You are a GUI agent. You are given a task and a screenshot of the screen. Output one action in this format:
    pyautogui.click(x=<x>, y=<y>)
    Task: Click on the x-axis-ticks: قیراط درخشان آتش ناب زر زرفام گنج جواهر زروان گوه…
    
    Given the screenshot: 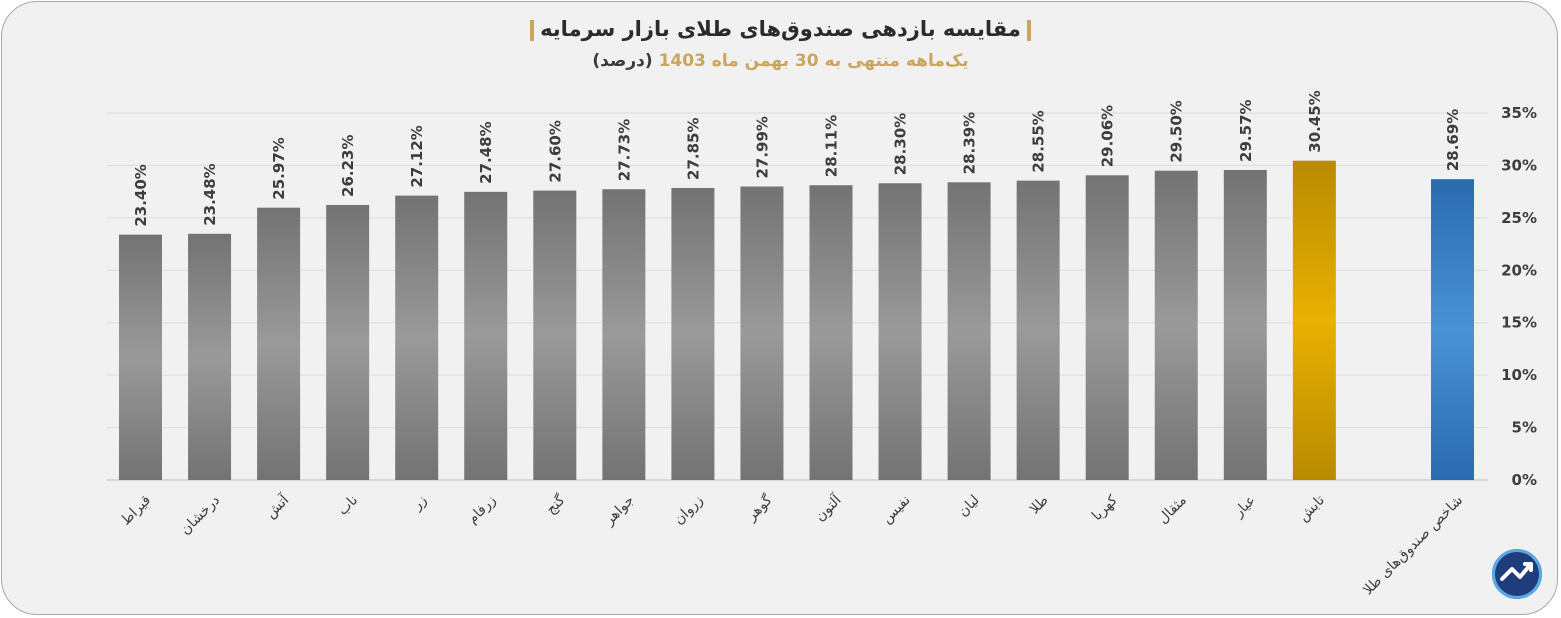 What is the action you would take?
    pyautogui.click(x=792, y=544)
    